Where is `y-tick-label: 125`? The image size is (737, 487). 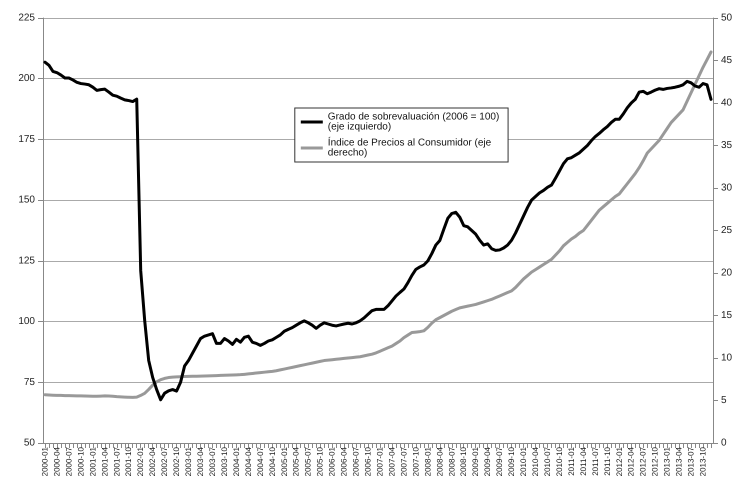
y-tick-label: 125 is located at coordinates (27, 260).